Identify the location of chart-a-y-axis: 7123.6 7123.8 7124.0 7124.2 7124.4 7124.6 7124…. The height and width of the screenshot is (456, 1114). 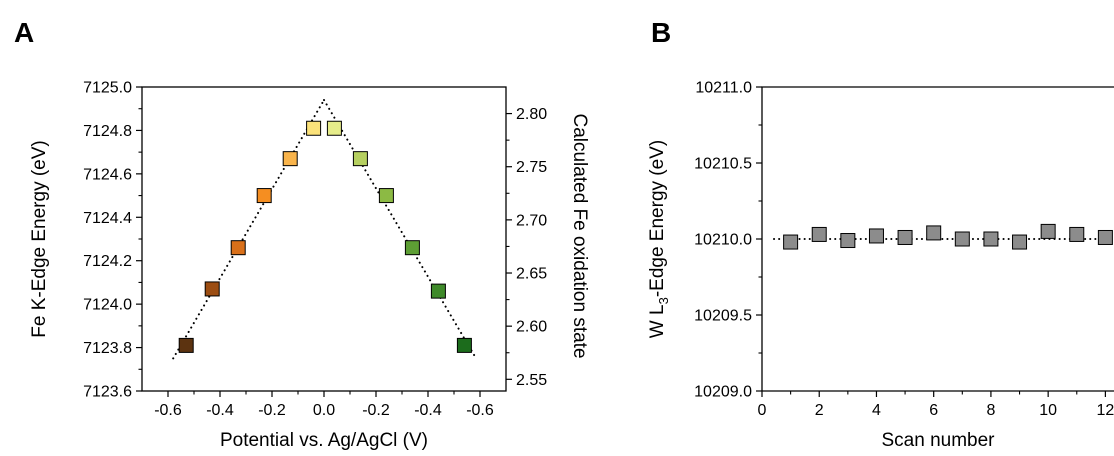
(112, 240).